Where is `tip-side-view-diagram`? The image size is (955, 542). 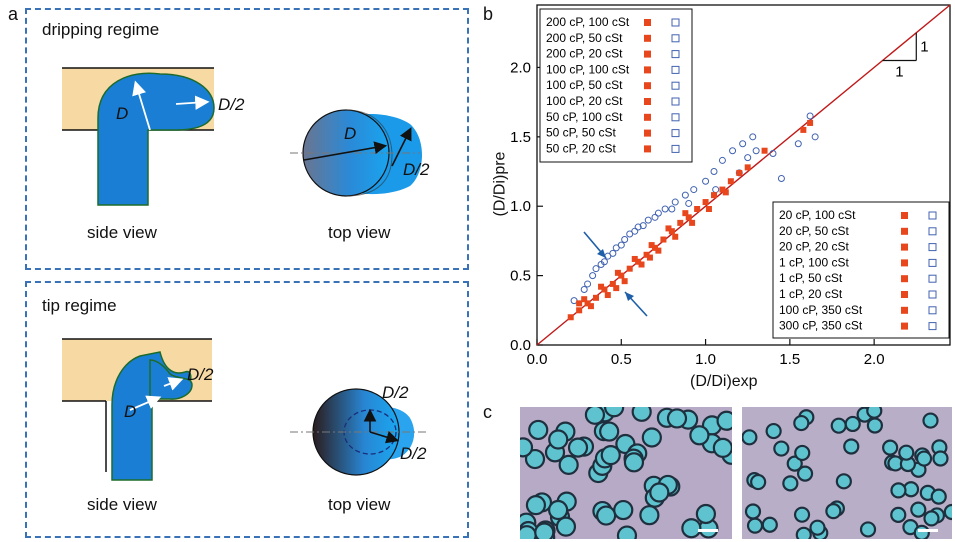 tip-side-view-diagram is located at coordinates (137, 409).